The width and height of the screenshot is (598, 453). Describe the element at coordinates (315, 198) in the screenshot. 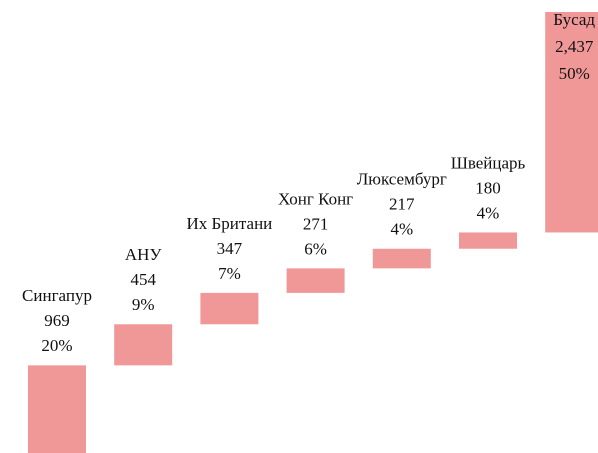

I see `category-label: Хонг Конг` at that location.